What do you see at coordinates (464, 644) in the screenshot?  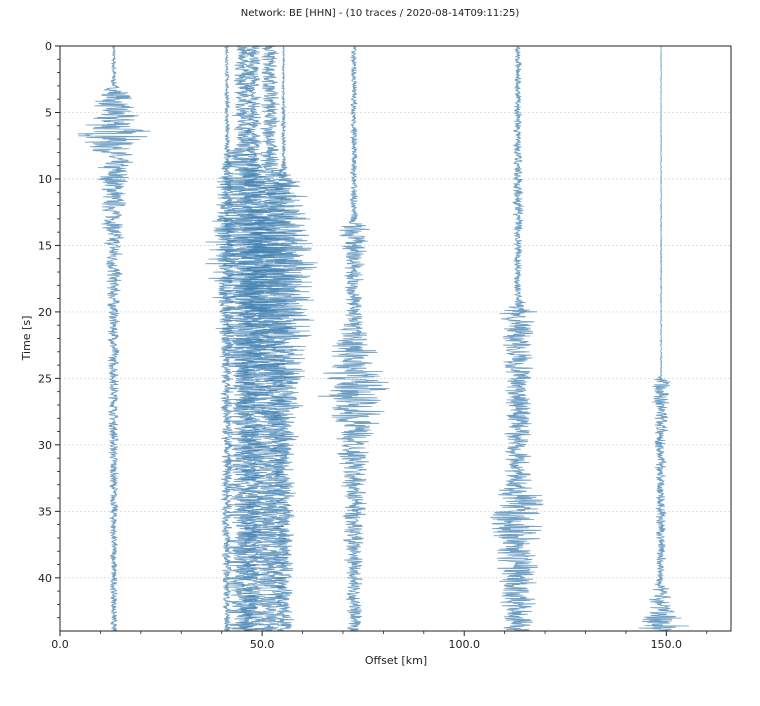 I see `x-tick-label: 100.0` at bounding box center [464, 644].